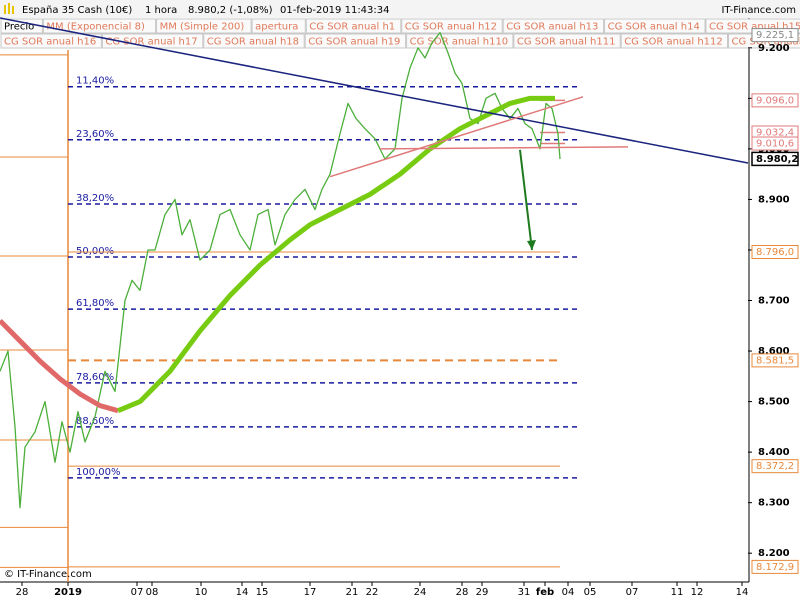  What do you see at coordinates (202, 27) in the screenshot?
I see `legend-entry: MM (Simple 200)` at bounding box center [202, 27].